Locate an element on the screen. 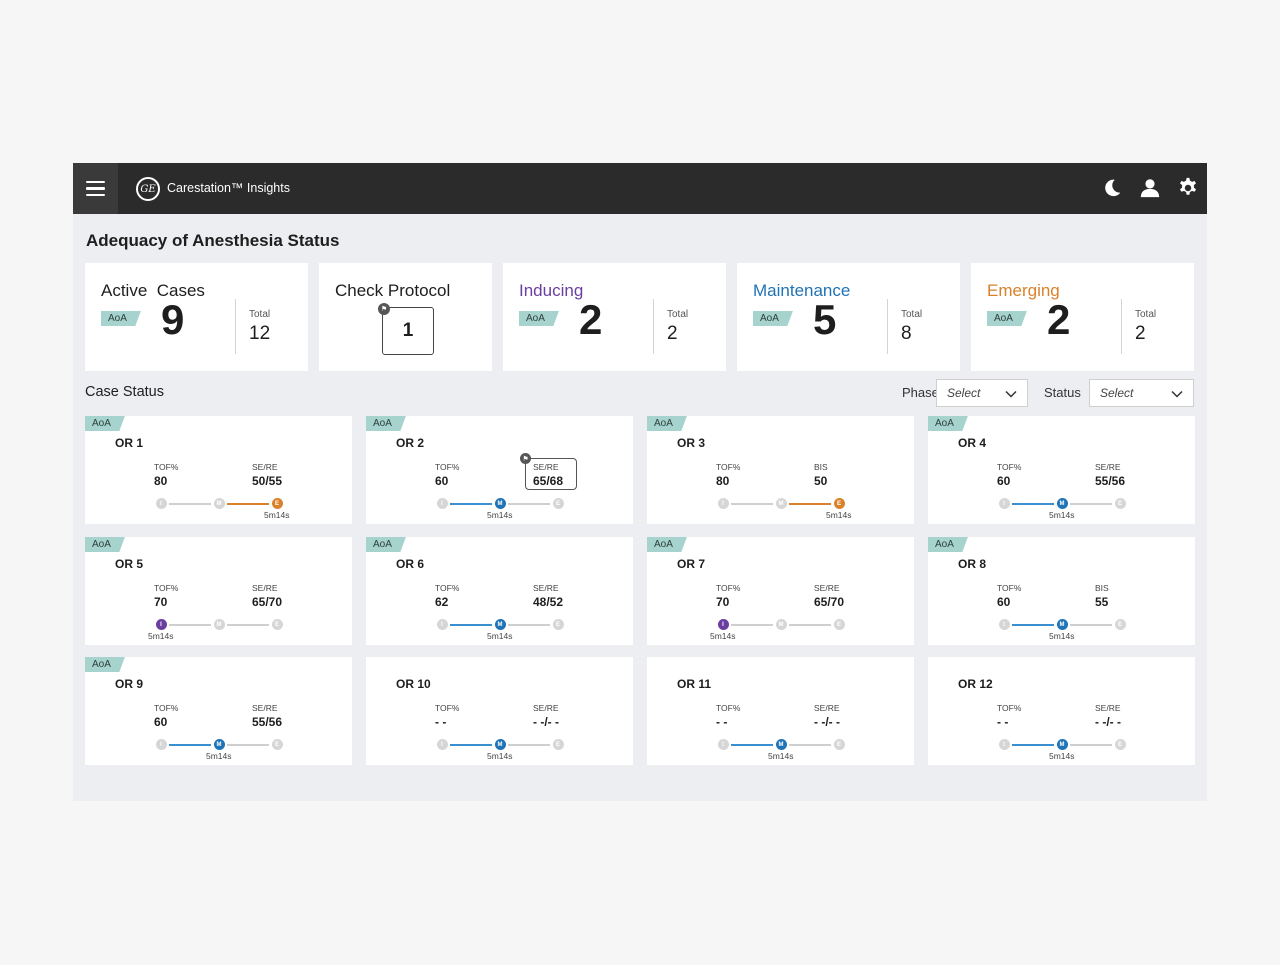 Image resolution: width=1280 pixels, height=965 pixels. ge-logo: GE is located at coordinates (148, 189).